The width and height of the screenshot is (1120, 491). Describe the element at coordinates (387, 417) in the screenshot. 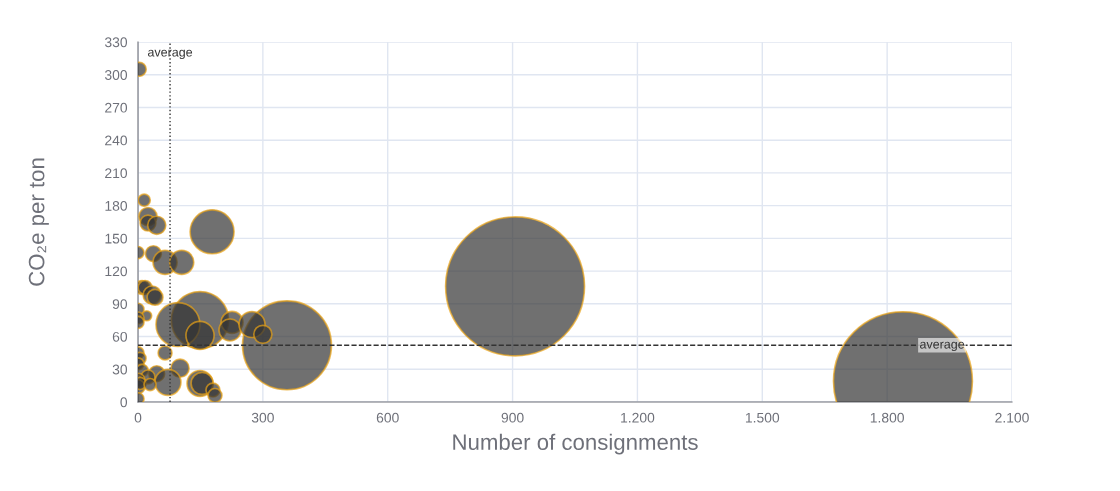

I see `x-tick-label: 600` at that location.